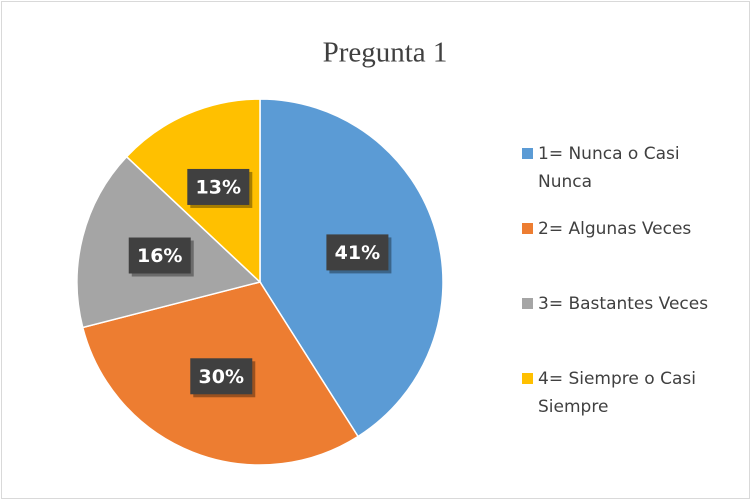  I want to click on chart-title: Pregunta 1, so click(385, 53).